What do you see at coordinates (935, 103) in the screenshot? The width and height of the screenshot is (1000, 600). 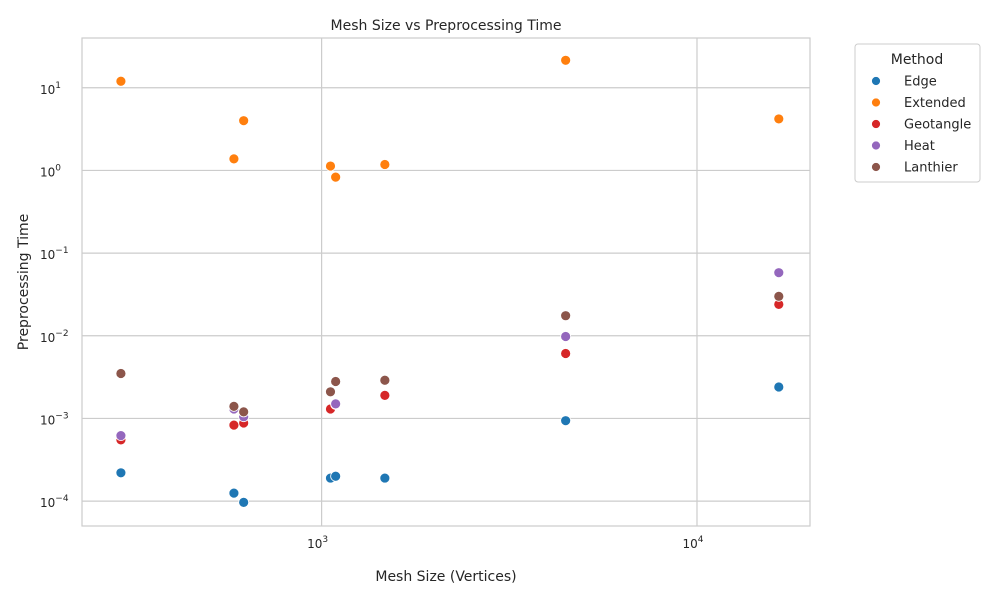 I see `legend-label: Extended` at bounding box center [935, 103].